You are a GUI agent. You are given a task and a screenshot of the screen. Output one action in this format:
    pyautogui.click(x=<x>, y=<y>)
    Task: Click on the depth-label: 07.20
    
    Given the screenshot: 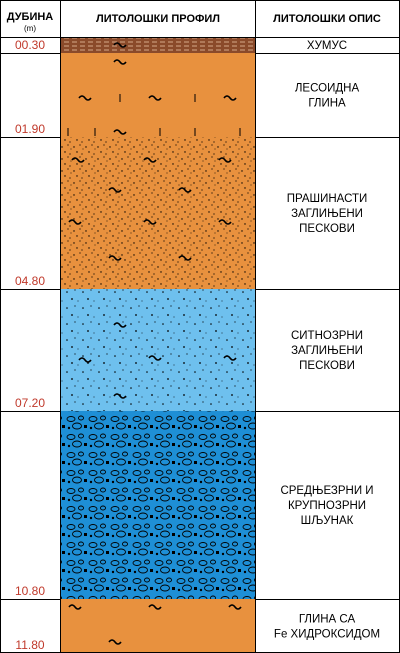 What is the action you would take?
    pyautogui.click(x=30, y=403)
    